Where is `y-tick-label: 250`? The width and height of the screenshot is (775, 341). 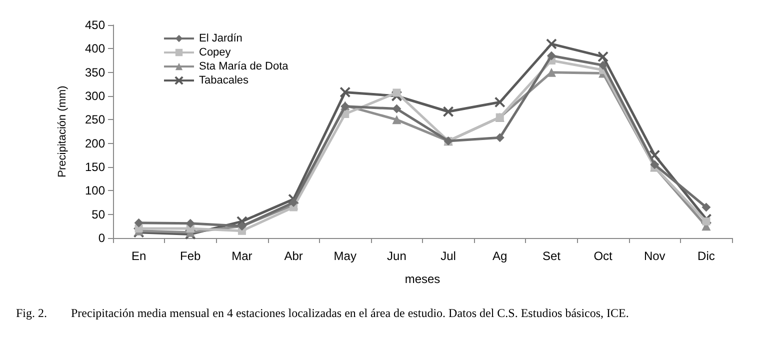 y-tick-label: 250 is located at coordinates (95, 119).